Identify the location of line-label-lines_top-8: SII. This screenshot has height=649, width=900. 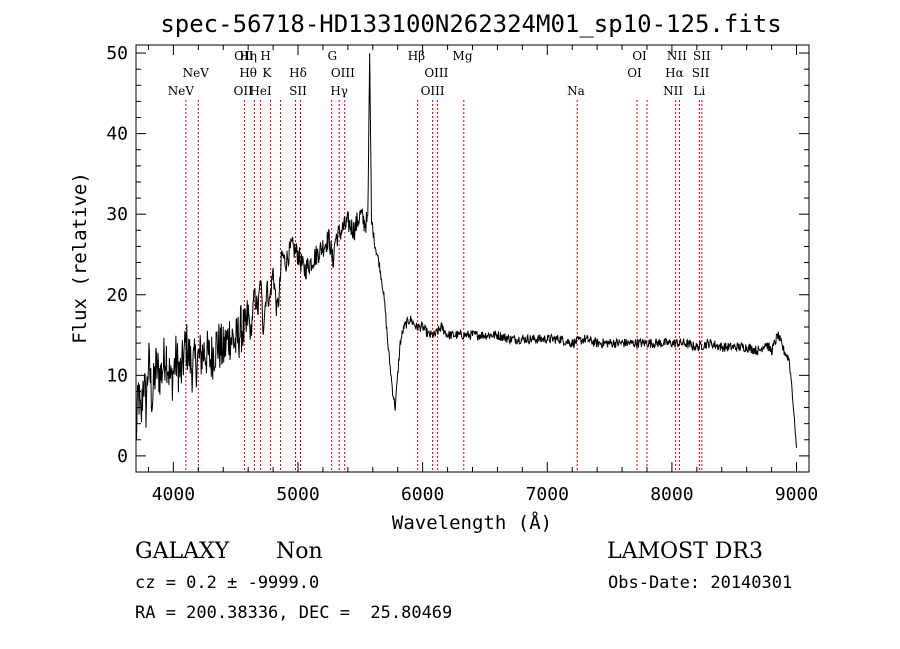
(702, 56).